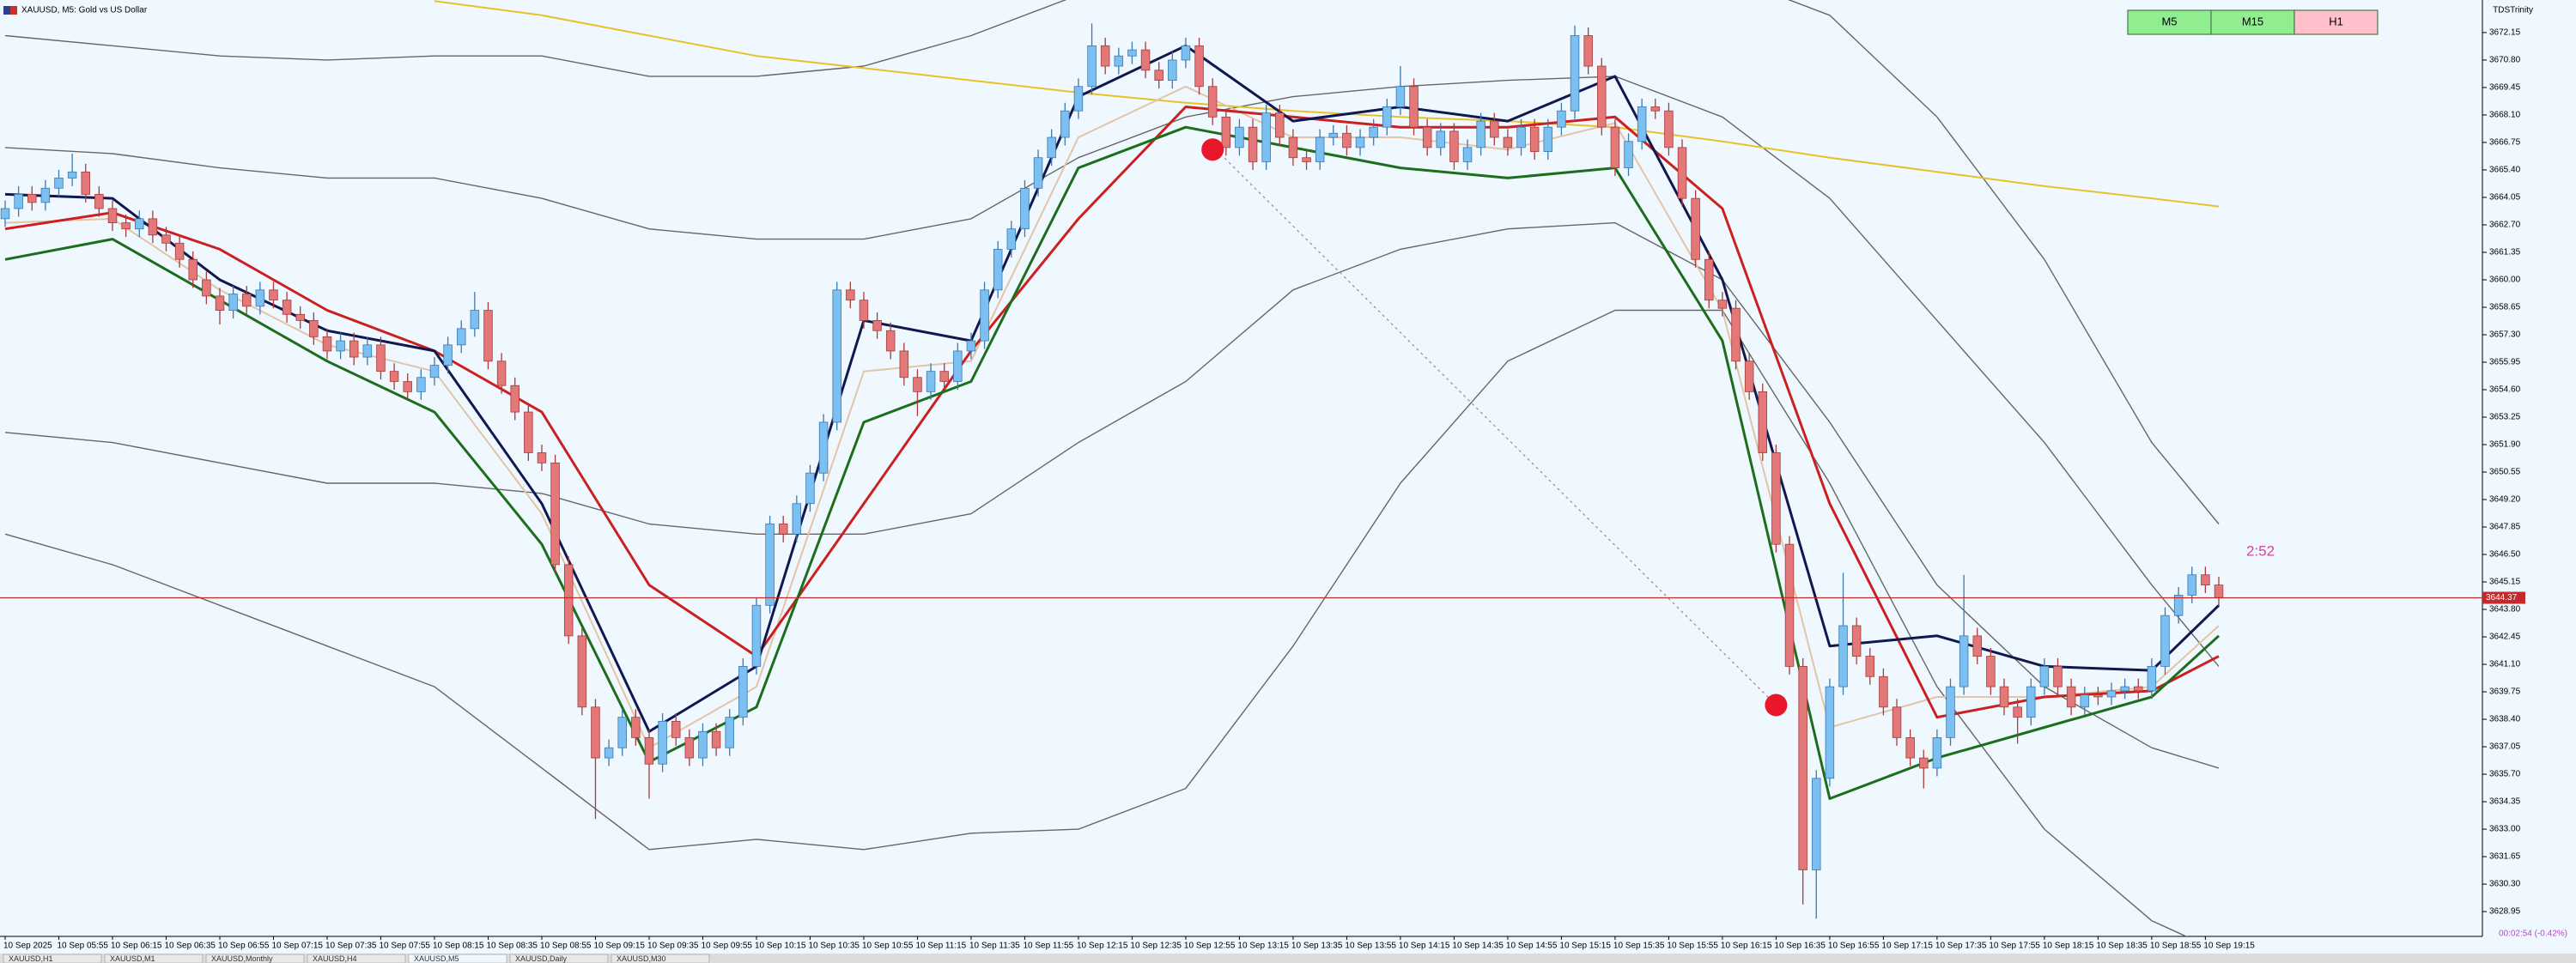 The height and width of the screenshot is (963, 2576). I want to click on y-tick-label: 3669.45, so click(2505, 88).